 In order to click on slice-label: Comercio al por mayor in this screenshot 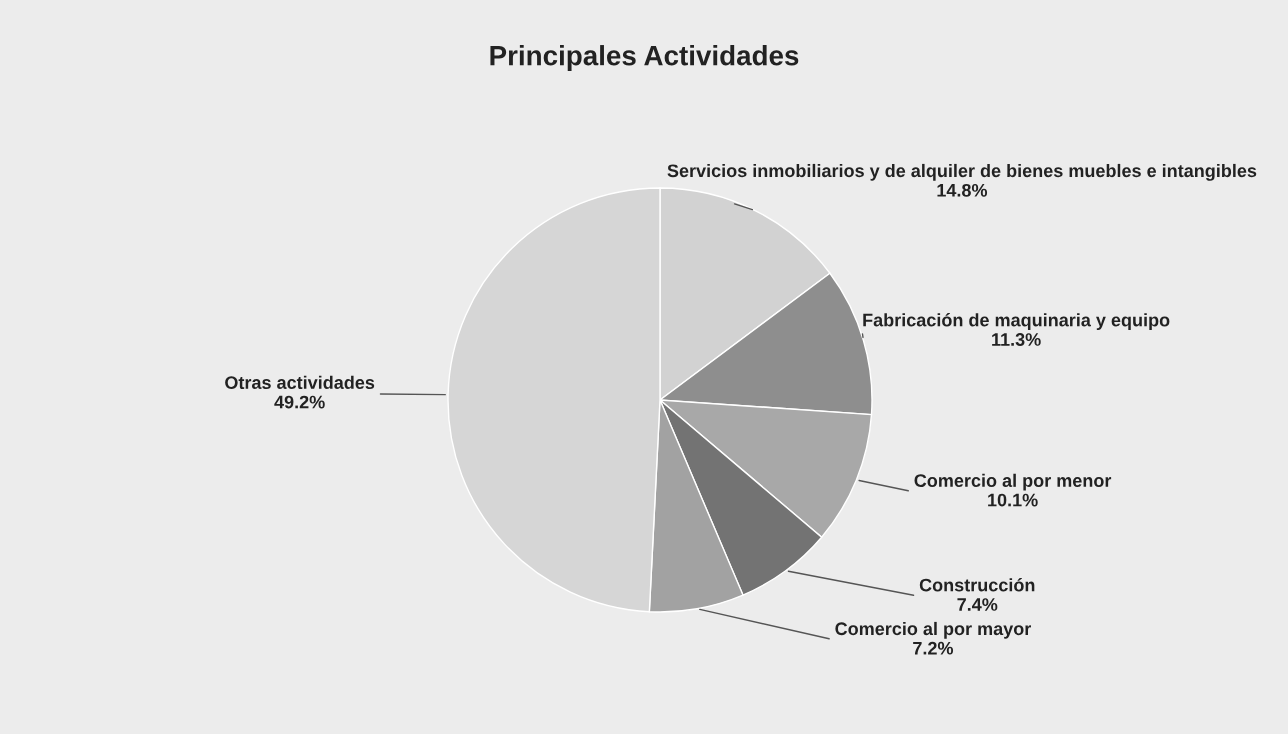, I will do `click(933, 630)`.